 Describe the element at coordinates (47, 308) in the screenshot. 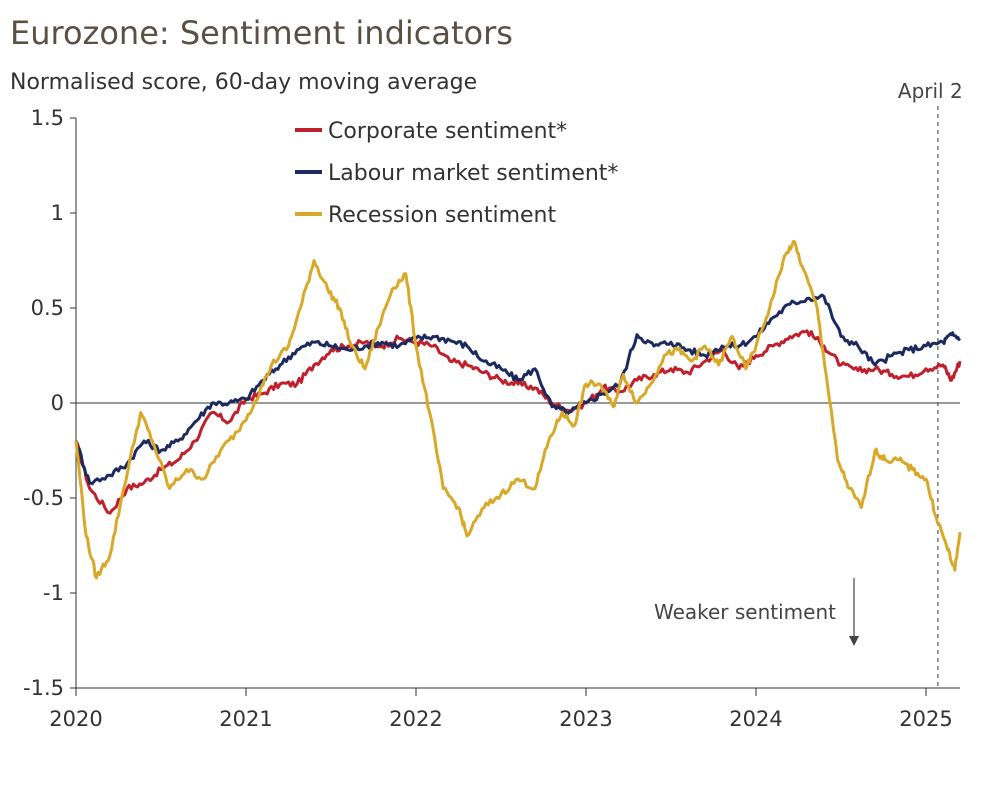

I see `y-tick-label: 0.5` at that location.